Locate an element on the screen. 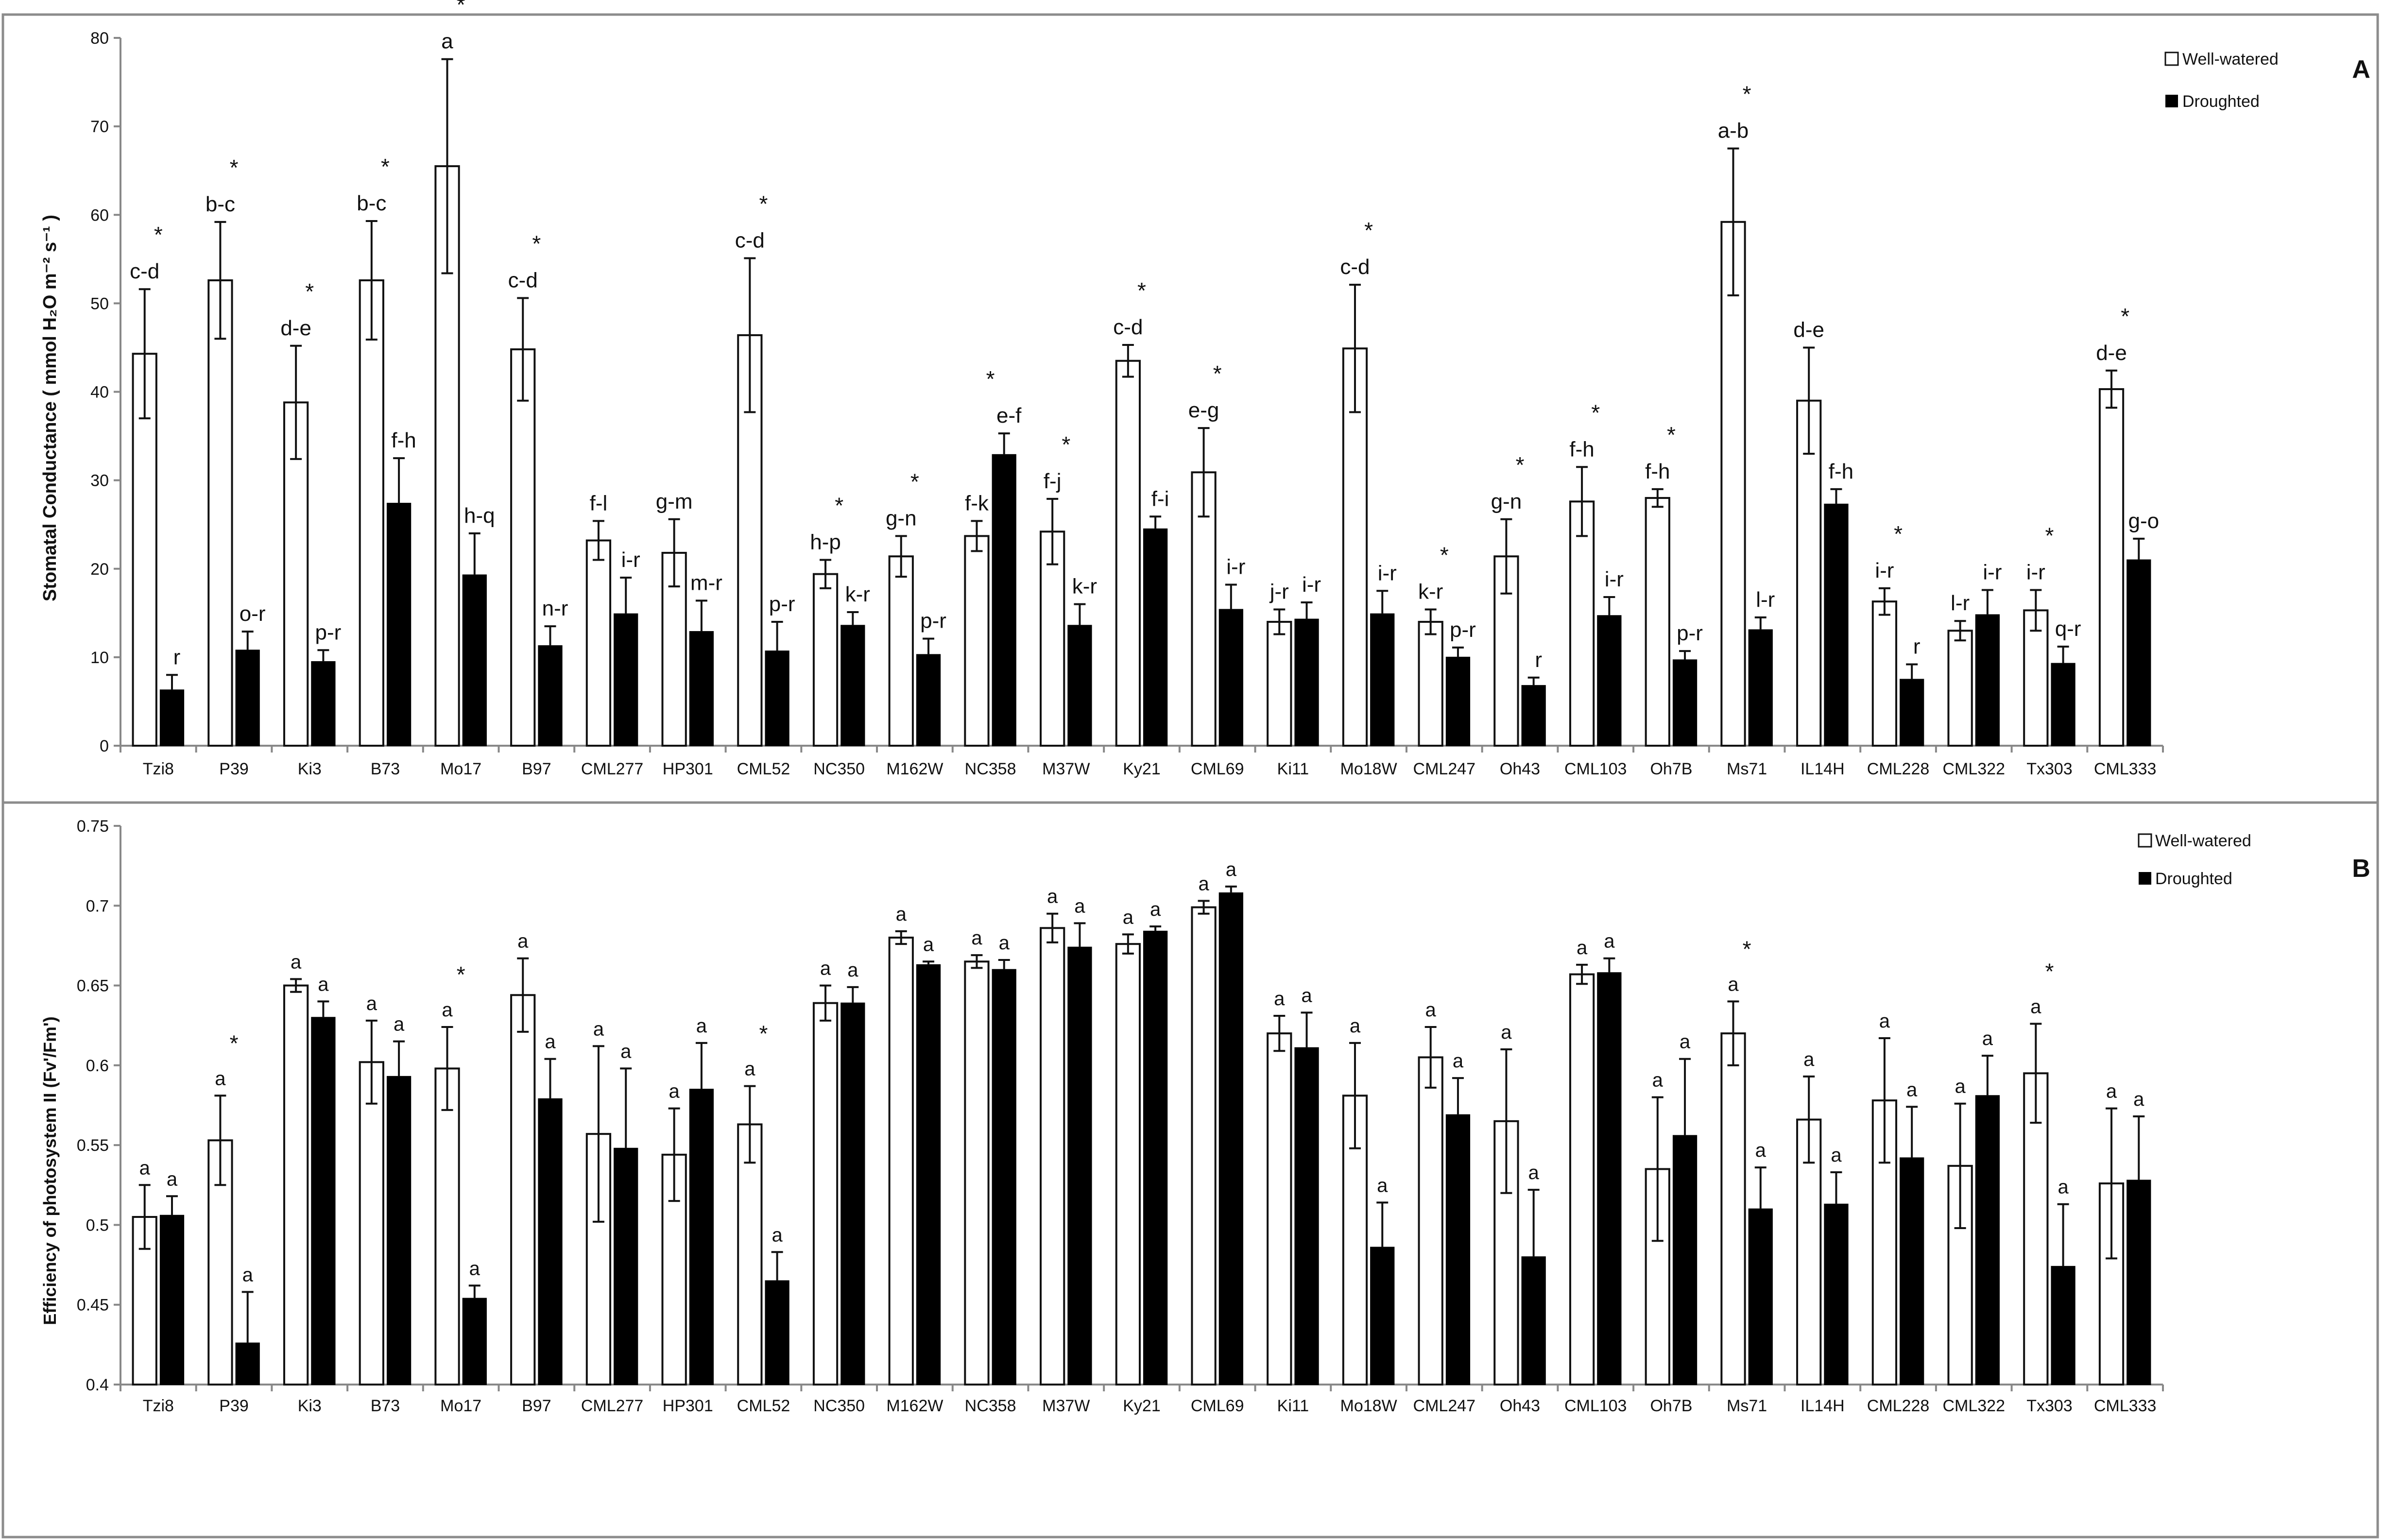 This screenshot has height=1540, width=2384. panel-a-letter-well-watered: k-r is located at coordinates (1430, 592).